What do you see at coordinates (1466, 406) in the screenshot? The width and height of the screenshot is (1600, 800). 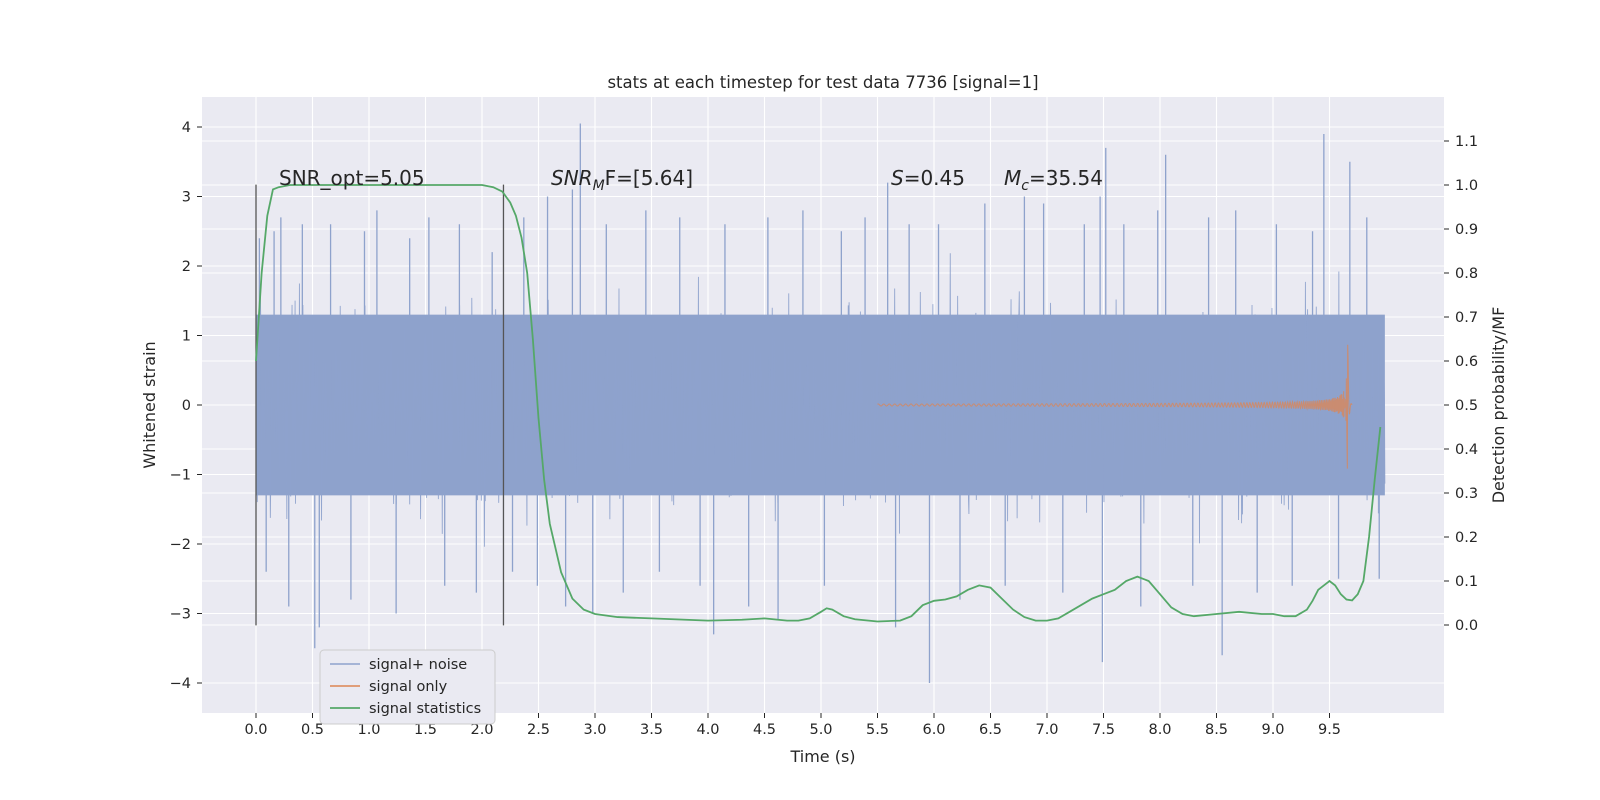 I see `y-right-tick-label: 0.5` at bounding box center [1466, 406].